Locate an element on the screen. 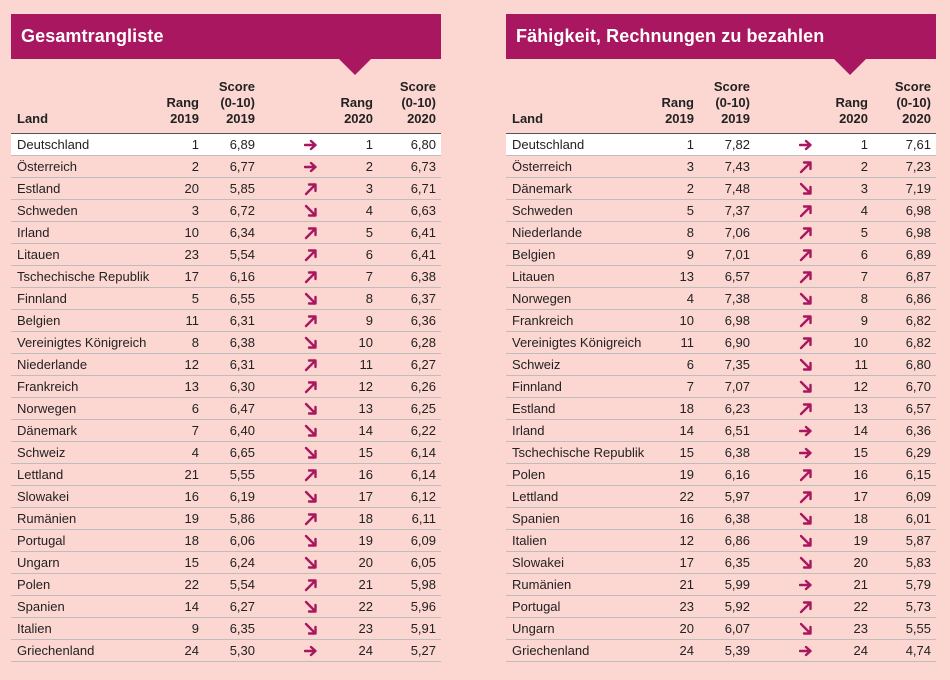 The width and height of the screenshot is (950, 680). cell-score-2020: 6,73 is located at coordinates (423, 166).